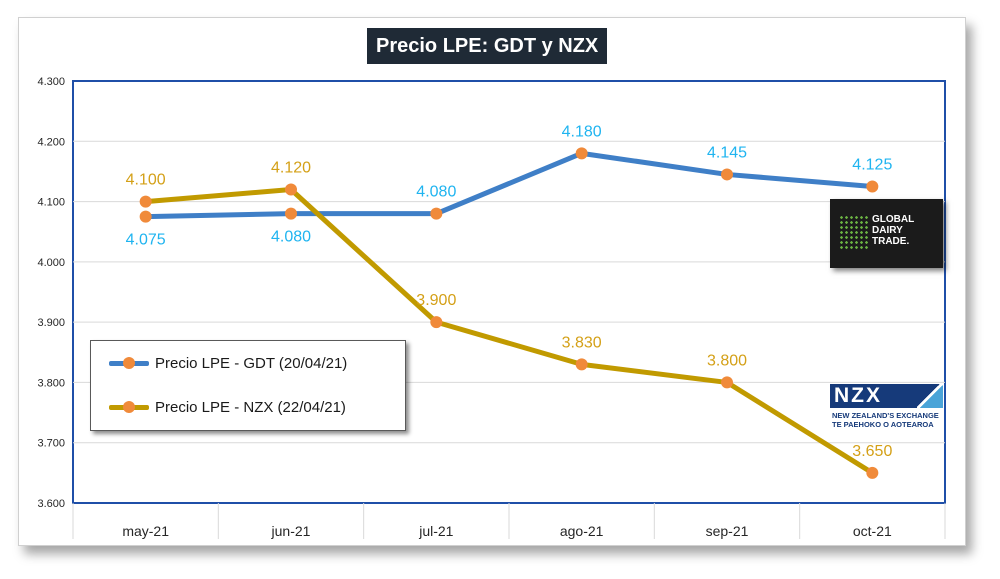 The image size is (1000, 579). I want to click on y-tick-label: 4.200, so click(51, 142).